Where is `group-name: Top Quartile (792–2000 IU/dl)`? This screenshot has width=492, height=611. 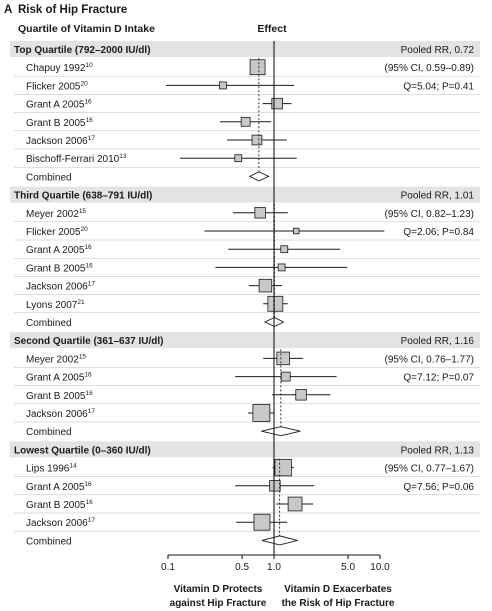
group-name: Top Quartile (792–2000 IU/dl) is located at coordinates (82, 50).